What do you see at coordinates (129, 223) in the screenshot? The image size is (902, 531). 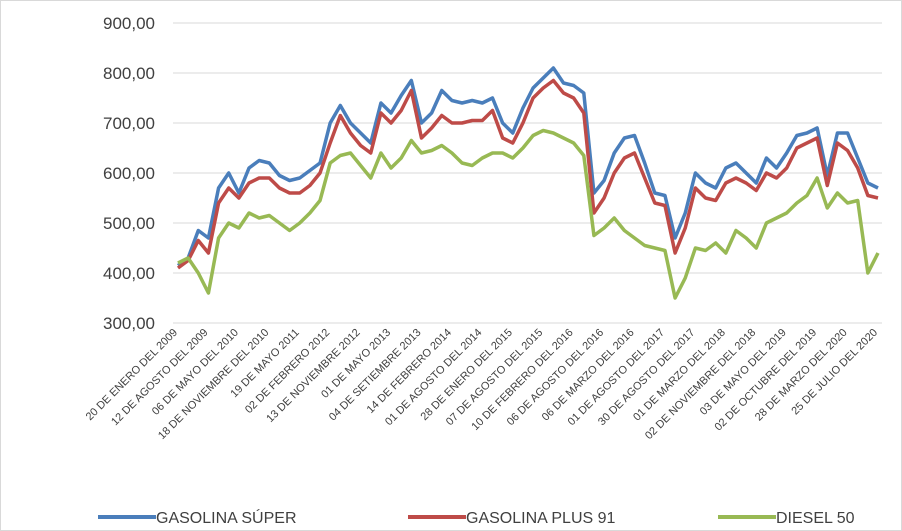 I see `y-tick-label: 500,00` at bounding box center [129, 223].